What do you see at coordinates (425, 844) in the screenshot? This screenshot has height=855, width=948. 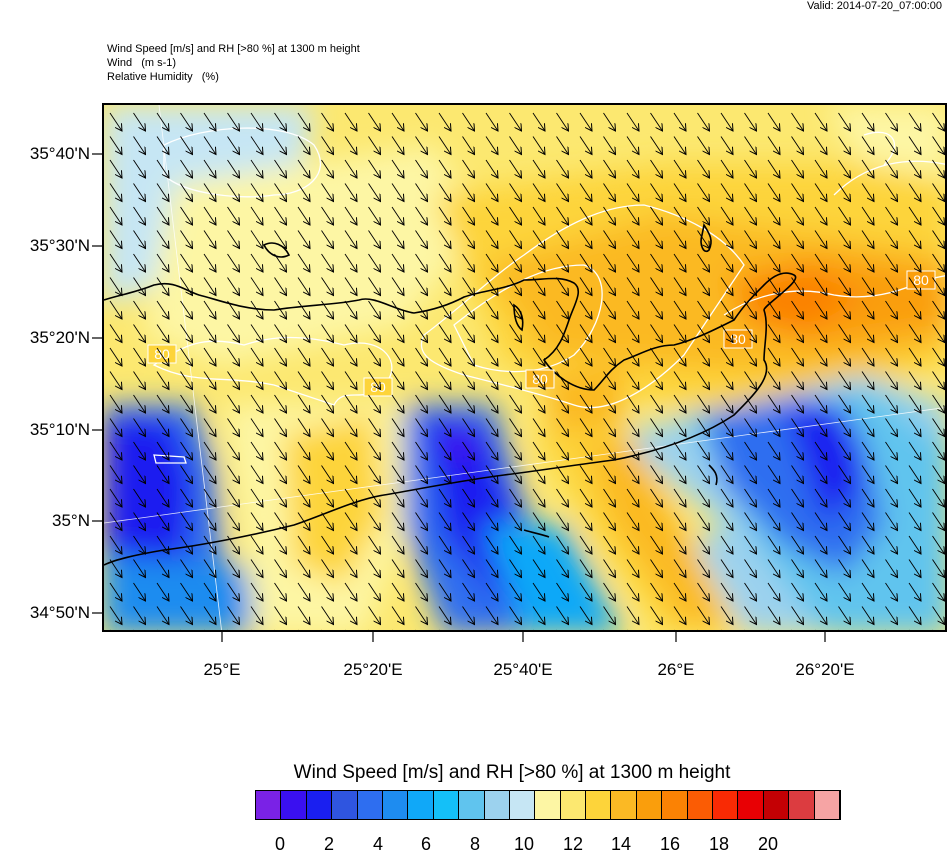 I see `colorbar-label: 6` at bounding box center [425, 844].